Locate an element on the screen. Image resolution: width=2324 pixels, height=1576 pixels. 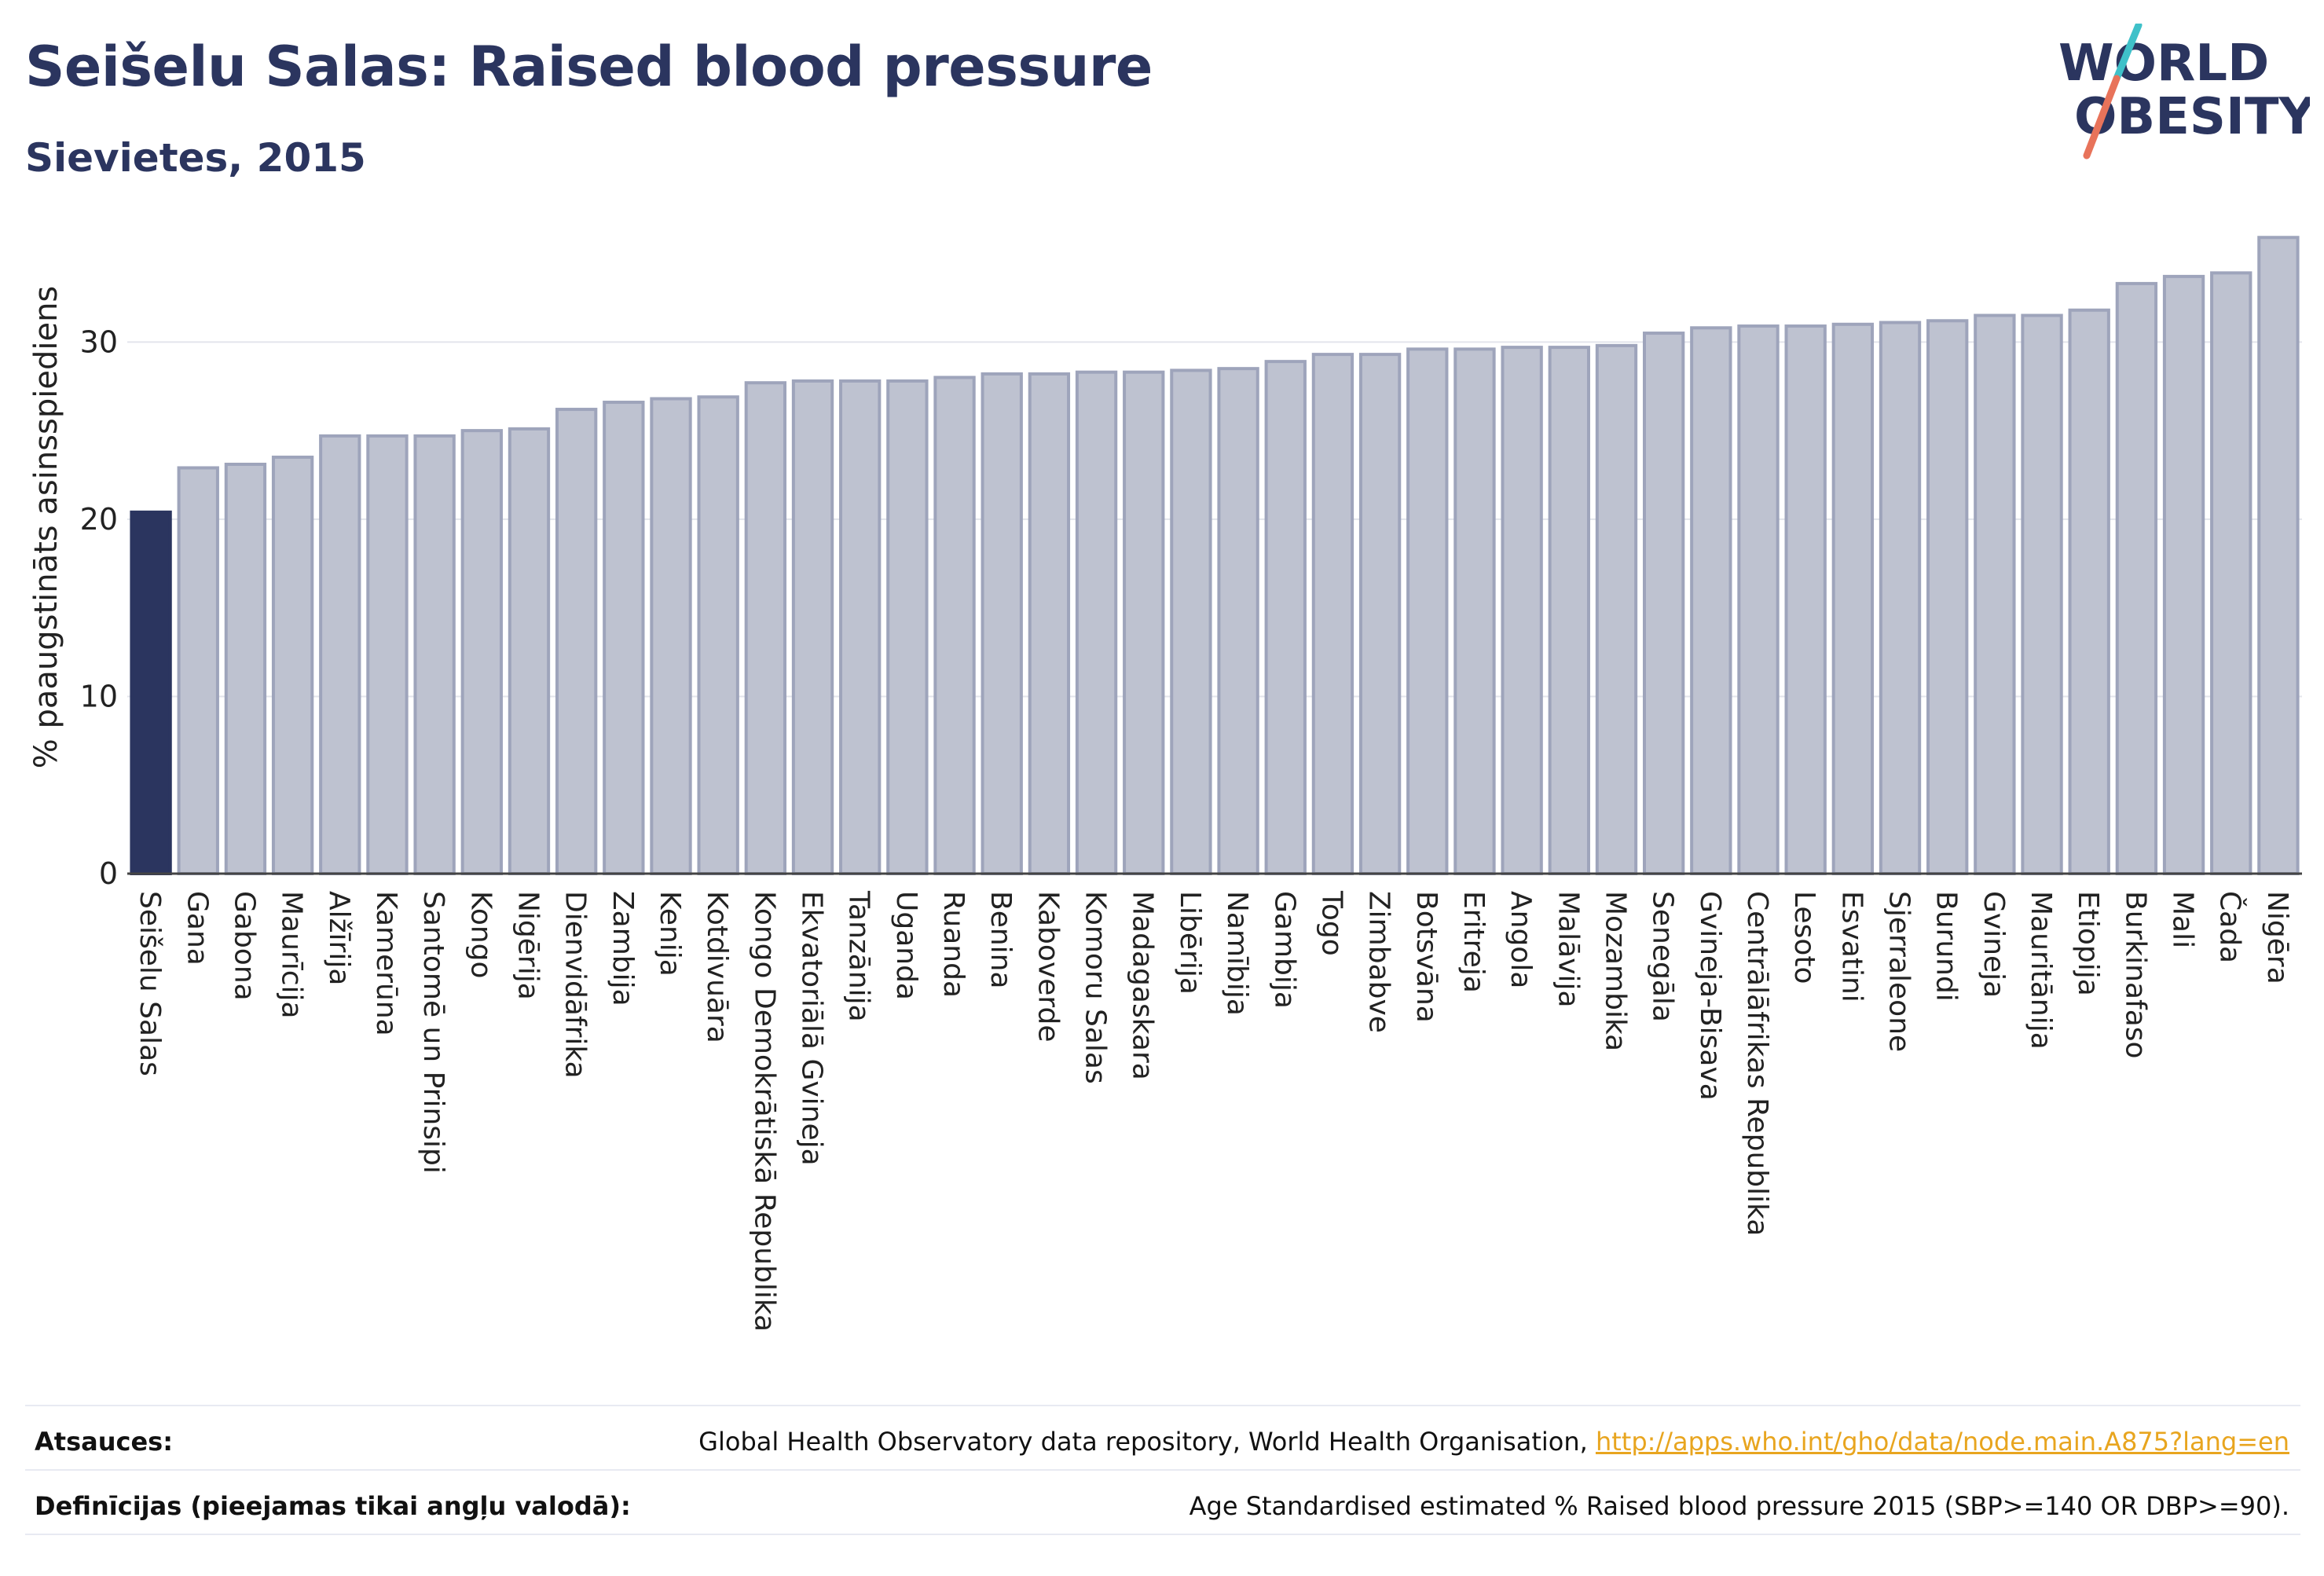
chart-title: Seišelu Salas: Raised blood pressure is located at coordinates (589, 67).